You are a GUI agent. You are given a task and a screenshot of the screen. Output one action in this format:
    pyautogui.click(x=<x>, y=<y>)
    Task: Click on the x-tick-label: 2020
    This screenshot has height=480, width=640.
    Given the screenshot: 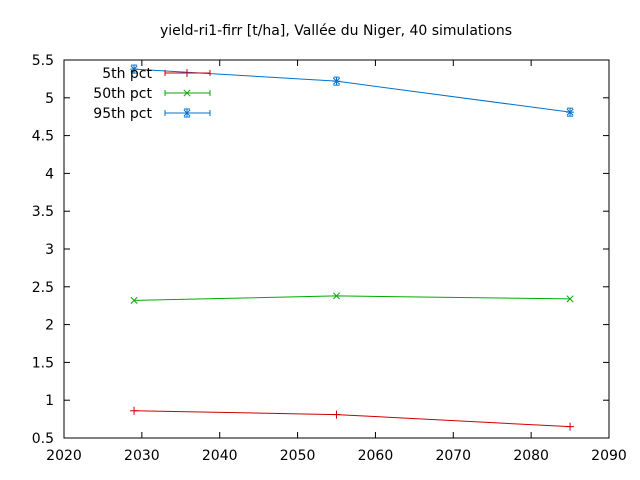 What is the action you would take?
    pyautogui.click(x=64, y=456)
    